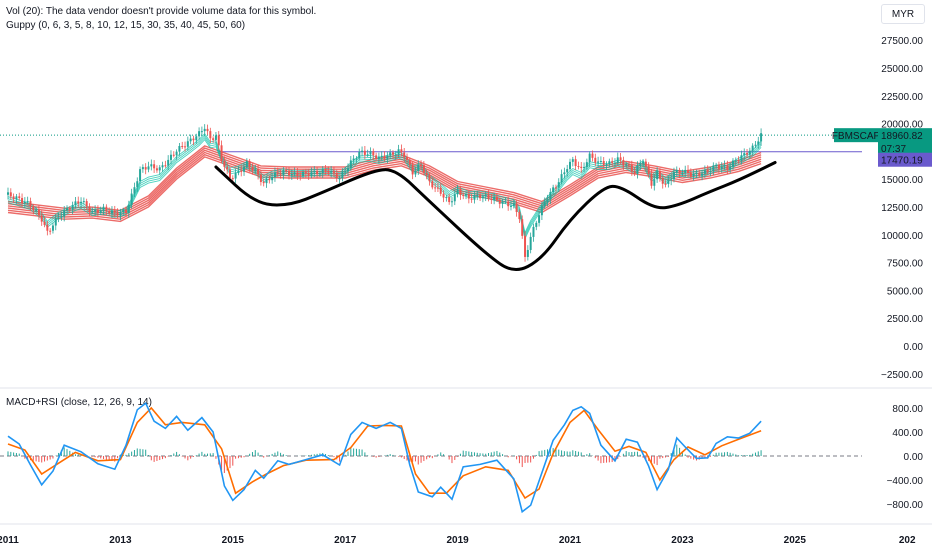  I want to click on symbol-label: FBMSCAP, so click(856, 136).